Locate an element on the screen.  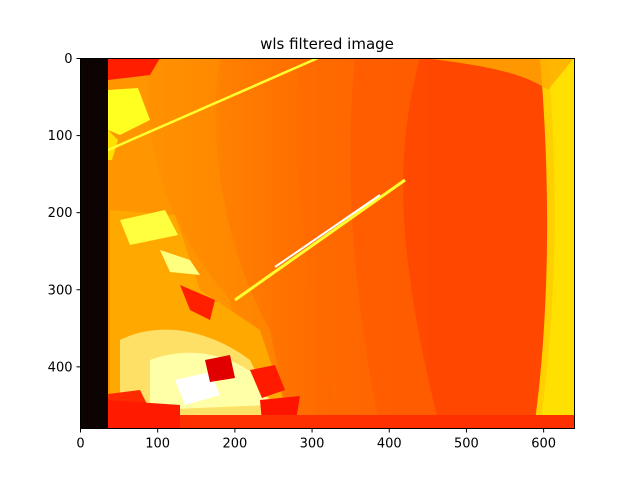
chart-title: wls filtered image is located at coordinates (327, 44).